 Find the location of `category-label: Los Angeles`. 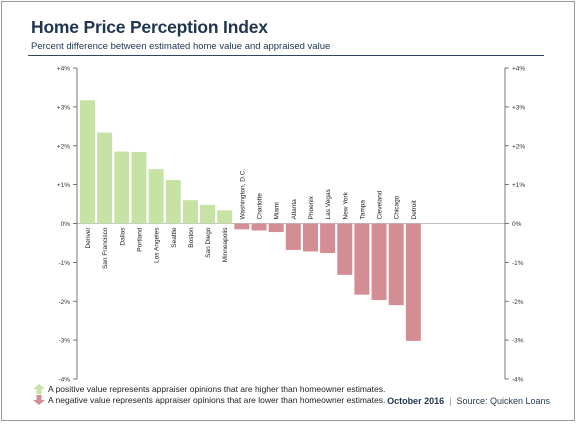

category-label: Los Angeles is located at coordinates (157, 245).